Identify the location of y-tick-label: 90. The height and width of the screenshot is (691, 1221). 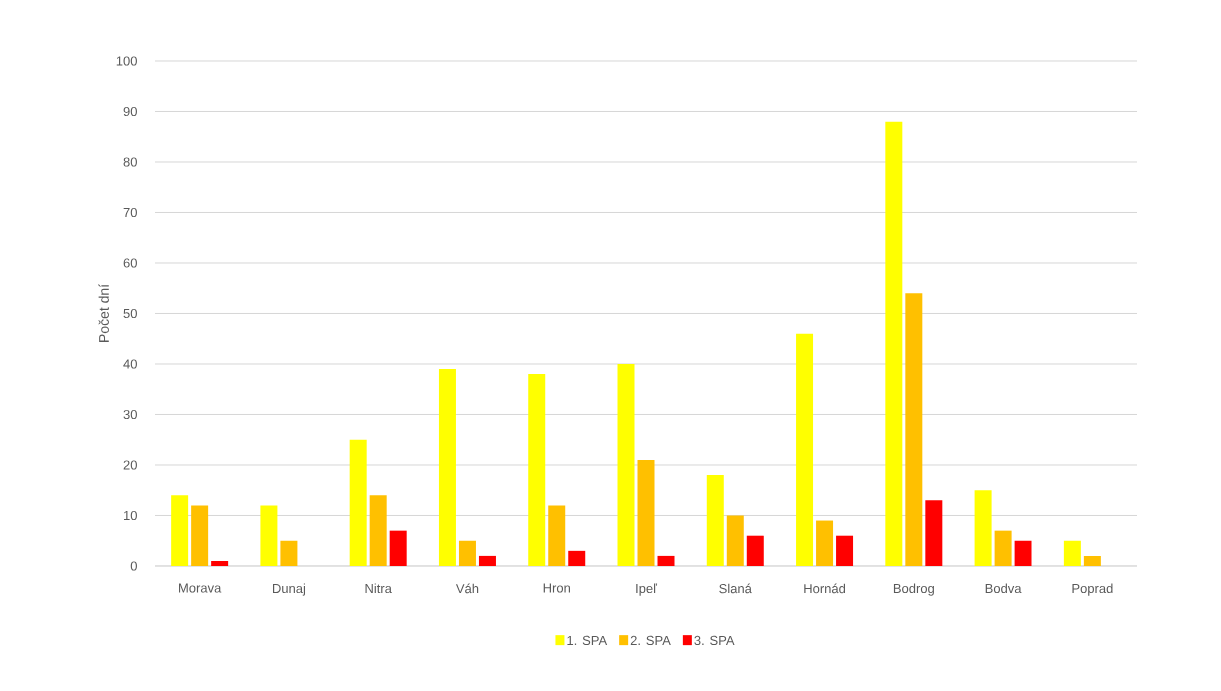
(130, 111).